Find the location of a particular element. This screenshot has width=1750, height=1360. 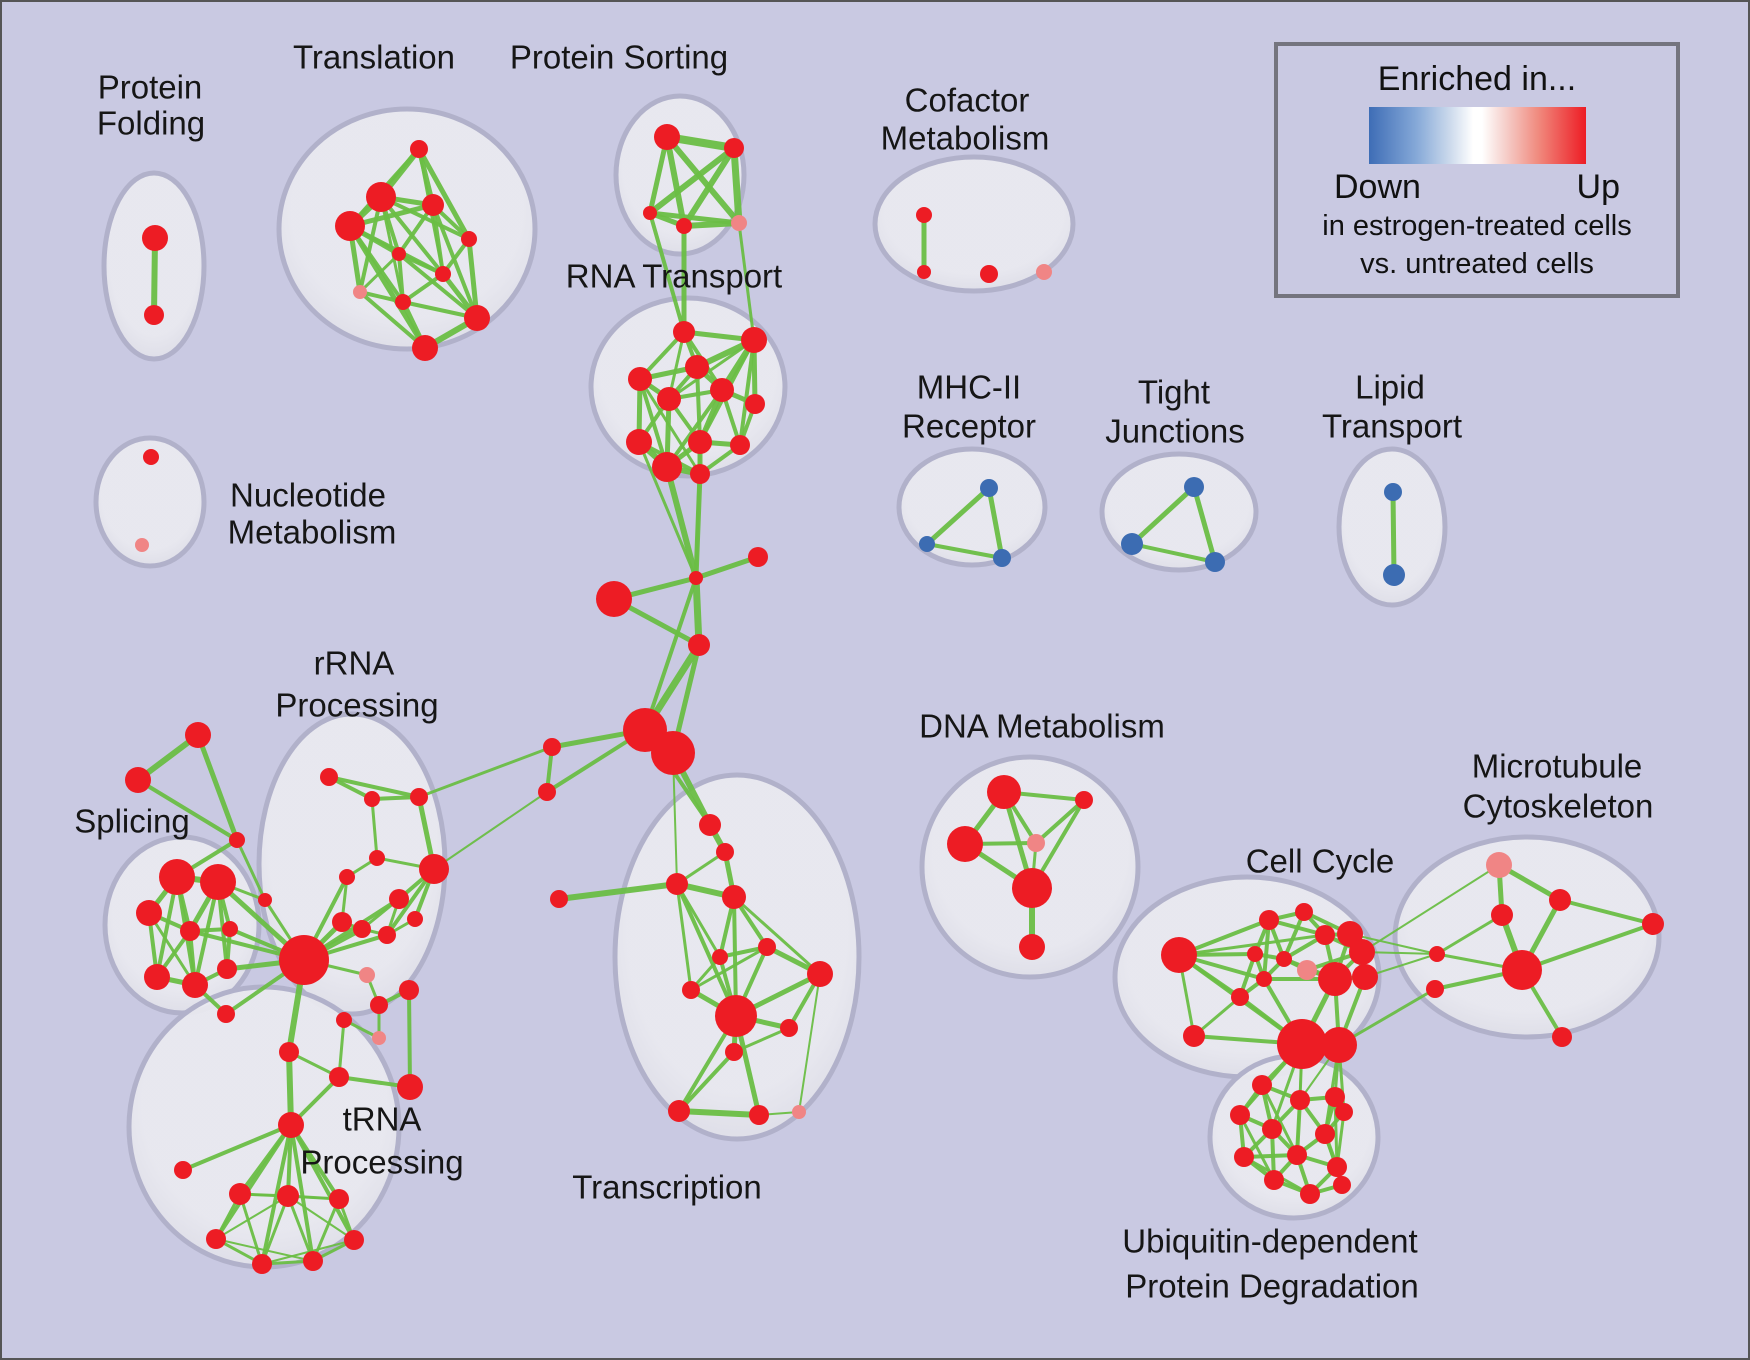

gene-set-node-cc9 is located at coordinates (1325, 935).